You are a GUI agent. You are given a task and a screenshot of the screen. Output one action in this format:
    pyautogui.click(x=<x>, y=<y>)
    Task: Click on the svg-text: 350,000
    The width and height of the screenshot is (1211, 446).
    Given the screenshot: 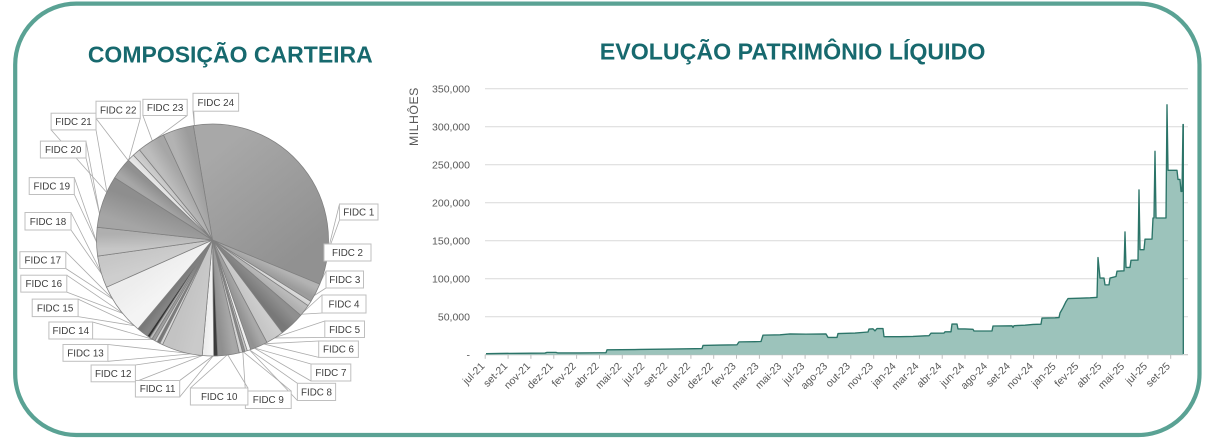 What is the action you would take?
    pyautogui.click(x=451, y=89)
    